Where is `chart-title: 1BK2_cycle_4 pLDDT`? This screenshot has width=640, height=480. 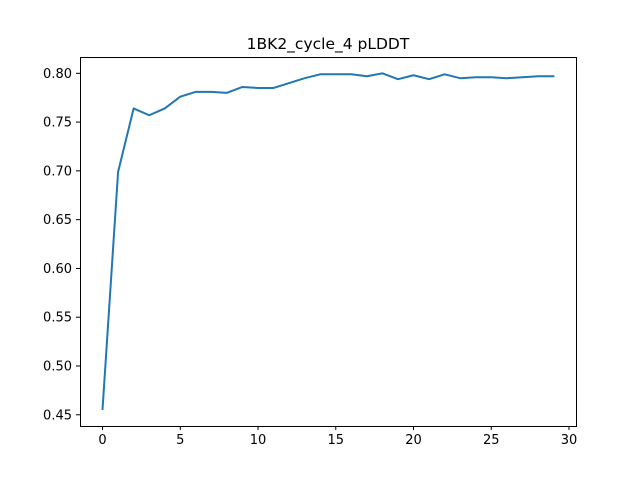
chart-title: 1BK2_cycle_4 pLDDT is located at coordinates (328, 44).